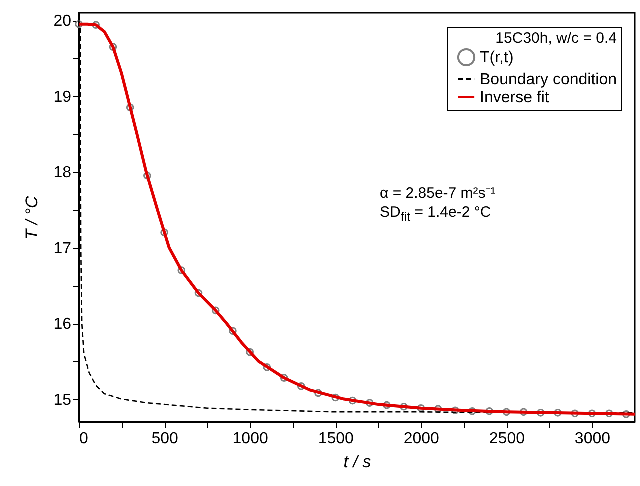 This screenshot has height=486, width=640. What do you see at coordinates (165, 439) in the screenshot?
I see `x-tick-label: 500` at bounding box center [165, 439].